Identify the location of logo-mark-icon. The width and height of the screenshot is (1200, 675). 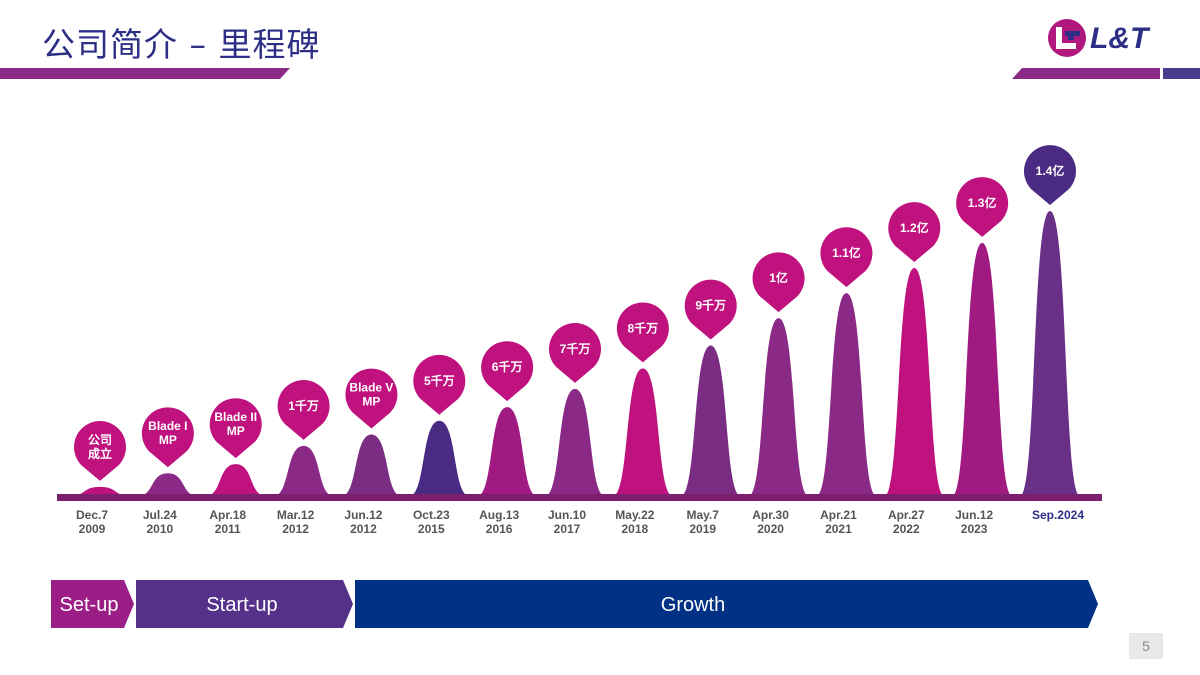
(1067, 38).